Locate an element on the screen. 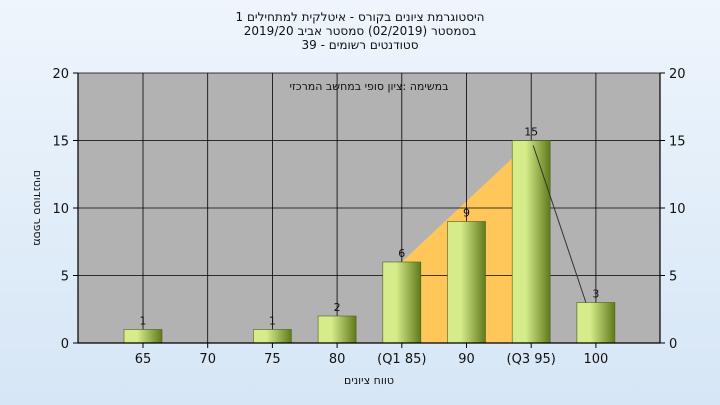 This screenshot has width=720, height=405. y-tick-label-right-3: 15 is located at coordinates (677, 142).